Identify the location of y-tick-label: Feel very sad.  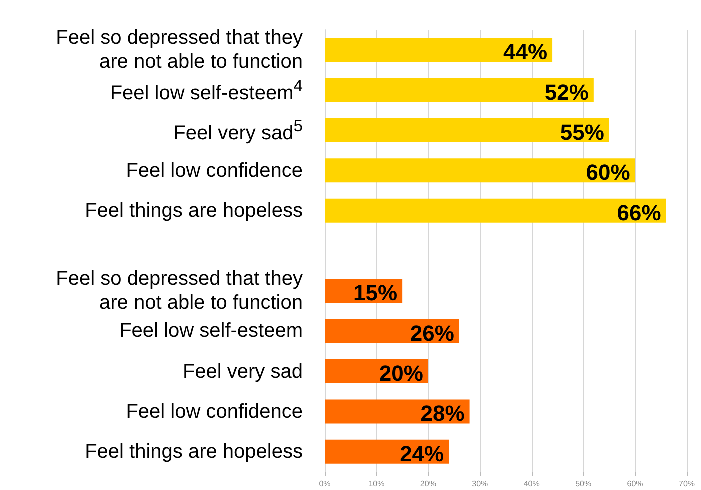
(242, 372).